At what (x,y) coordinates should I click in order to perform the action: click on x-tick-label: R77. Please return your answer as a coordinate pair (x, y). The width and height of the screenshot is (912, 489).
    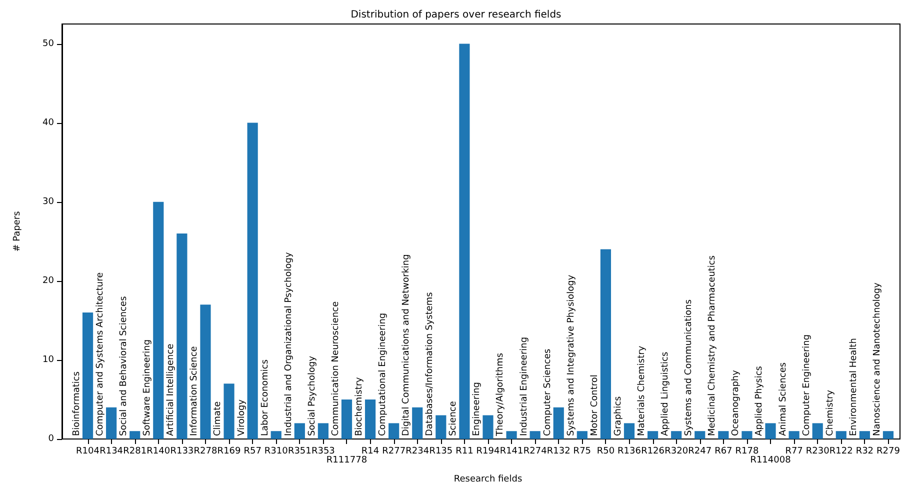
    Looking at the image, I should click on (794, 451).